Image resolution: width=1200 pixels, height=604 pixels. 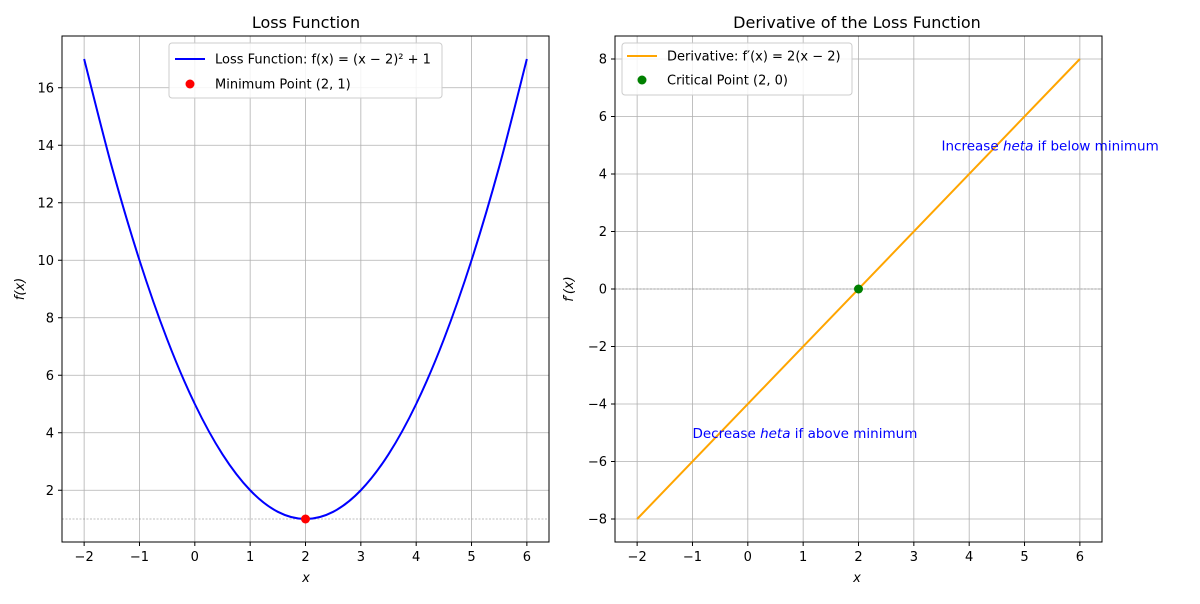 I want to click on legend-entry-label: Derivative: f′(x) = 2(x − 2), so click(x=754, y=57).